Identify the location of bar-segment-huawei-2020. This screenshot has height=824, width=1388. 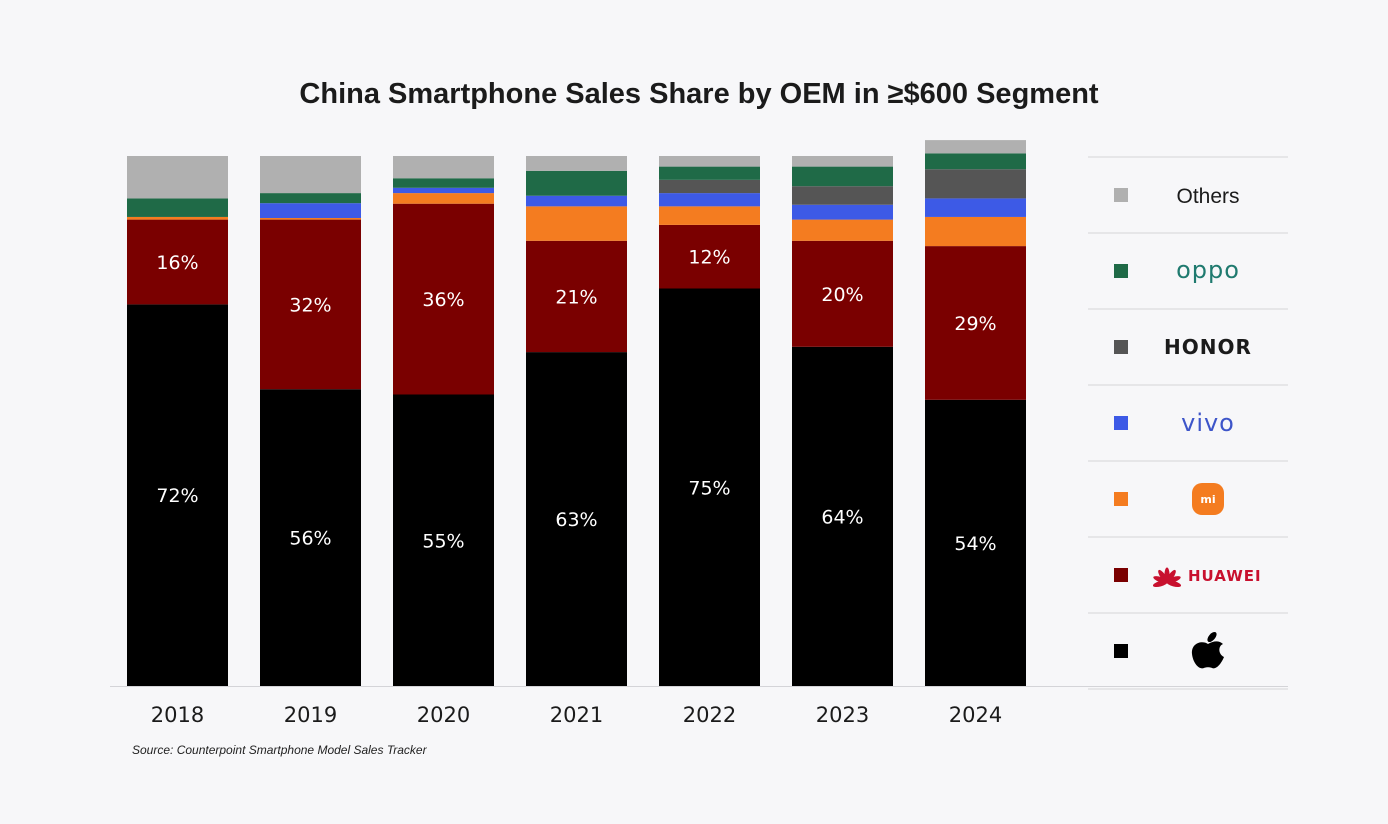
(443, 299).